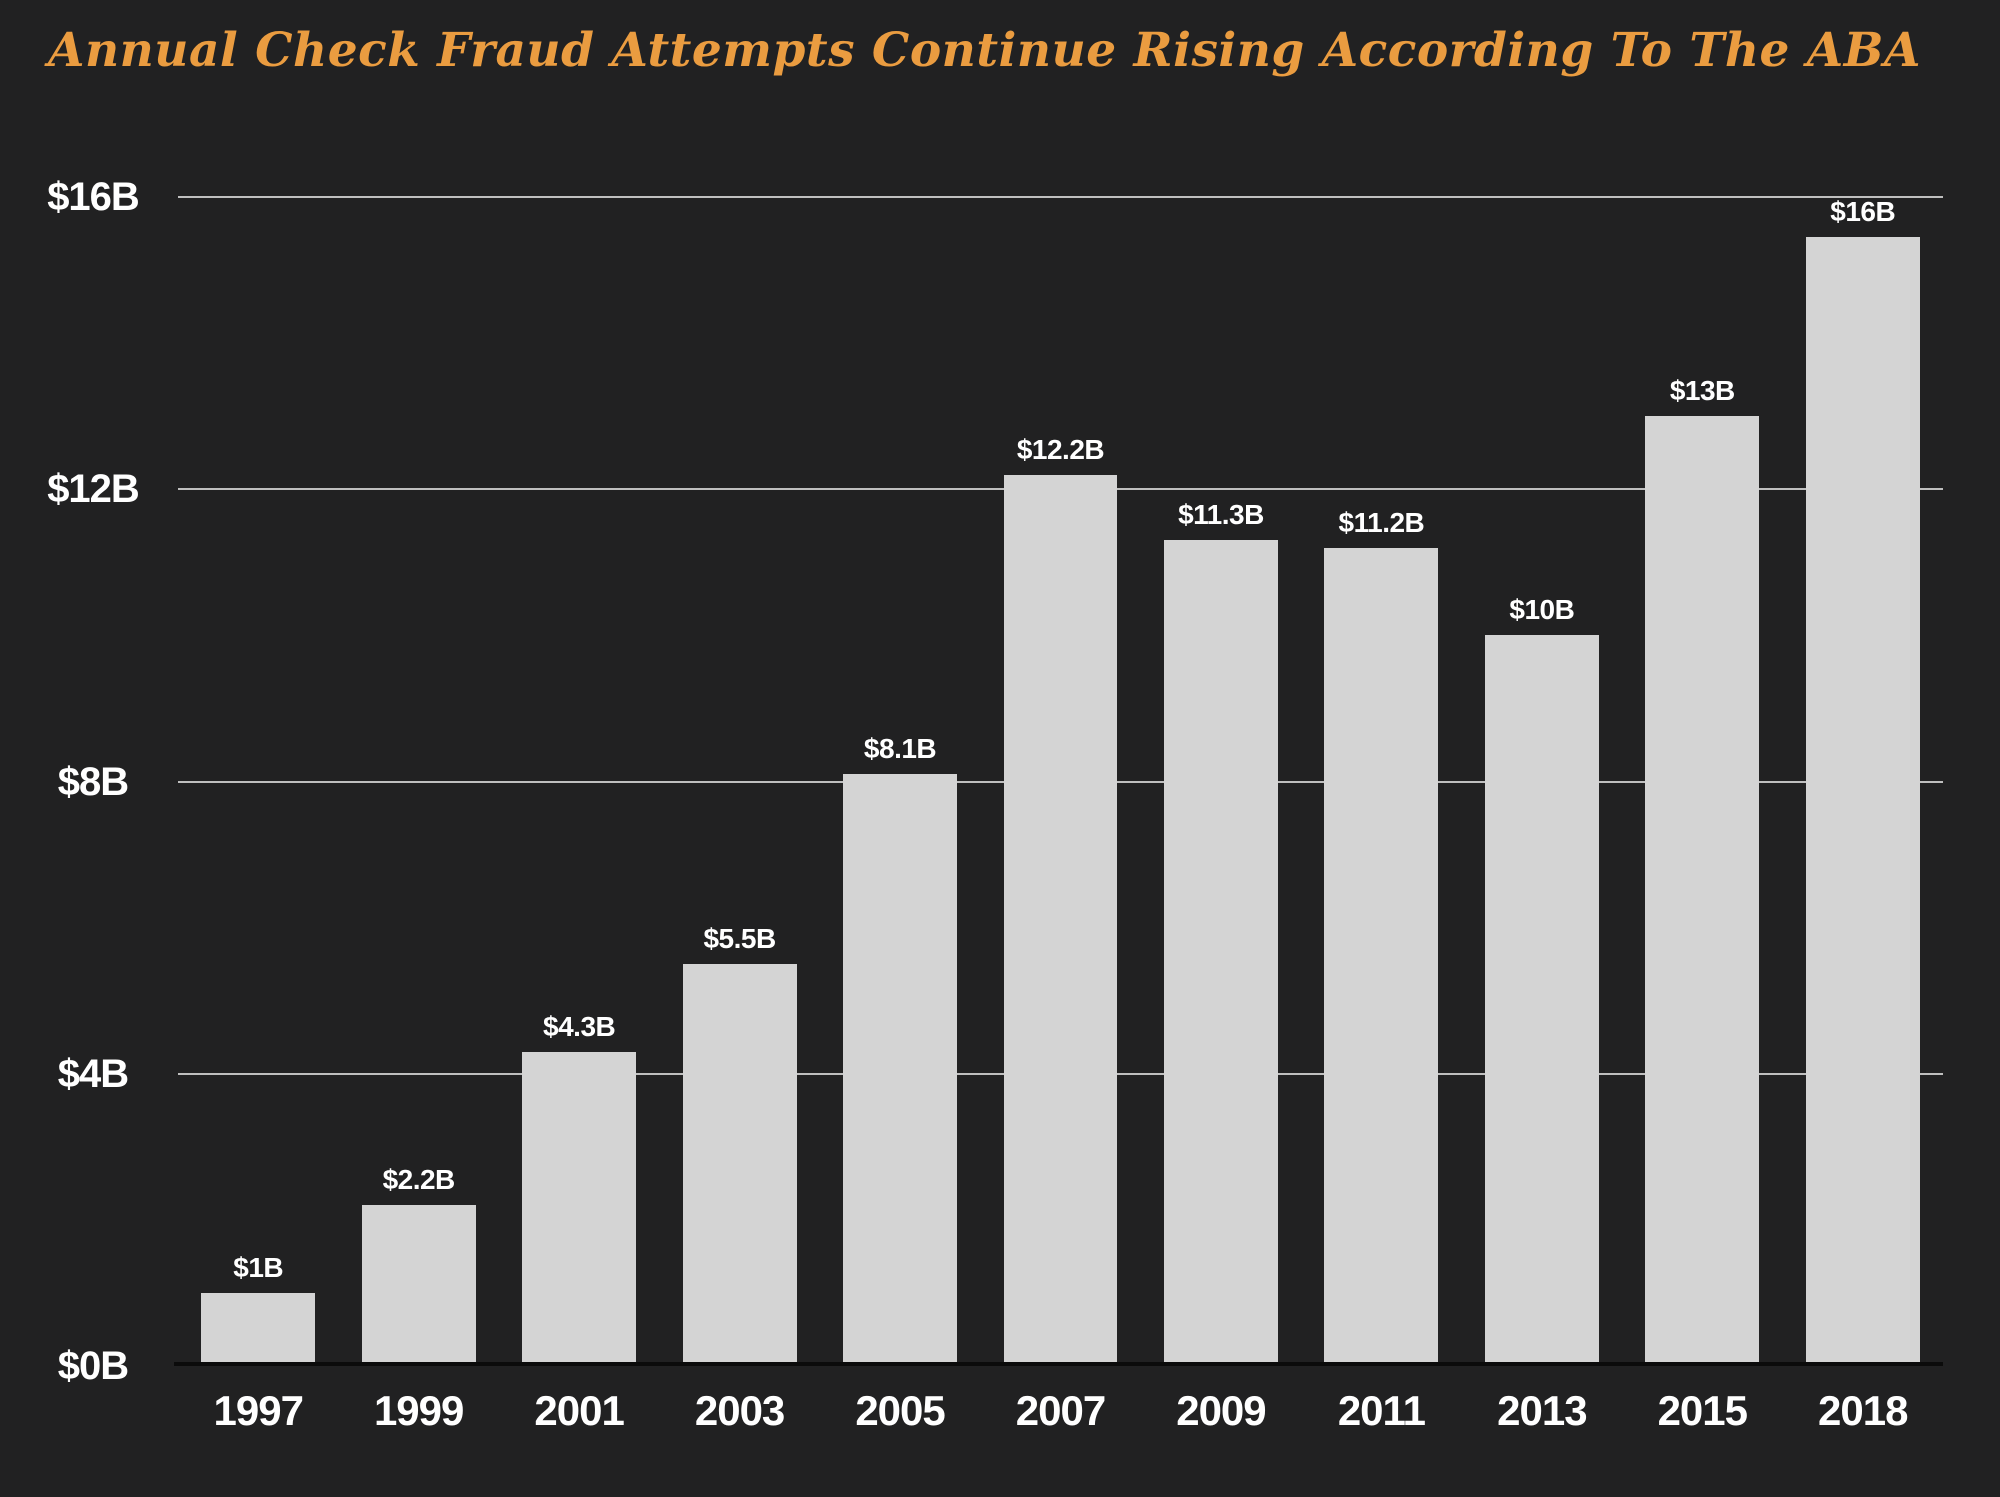 The width and height of the screenshot is (2000, 1497). Describe the element at coordinates (93, 197) in the screenshot. I see `y-tick-label: $16B` at that location.